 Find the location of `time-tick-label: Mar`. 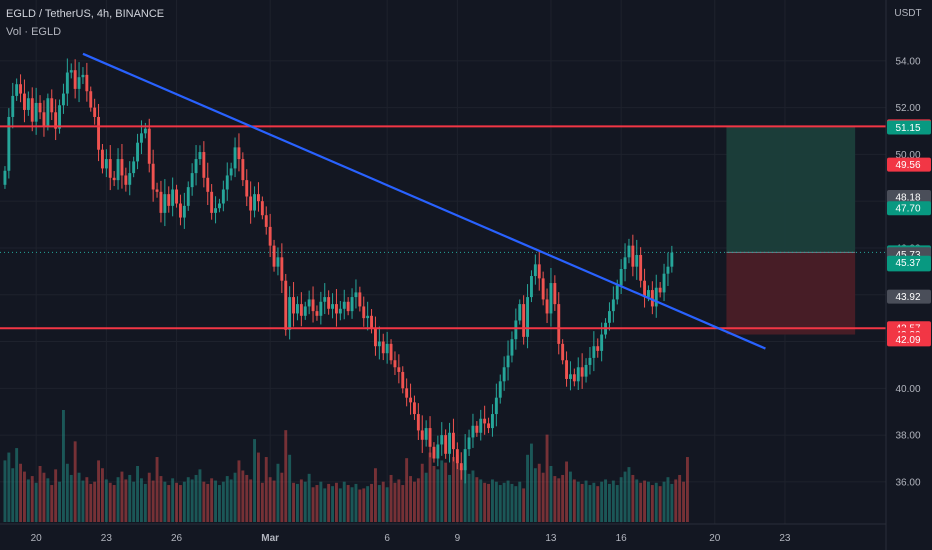

time-tick-label: Mar is located at coordinates (270, 538).